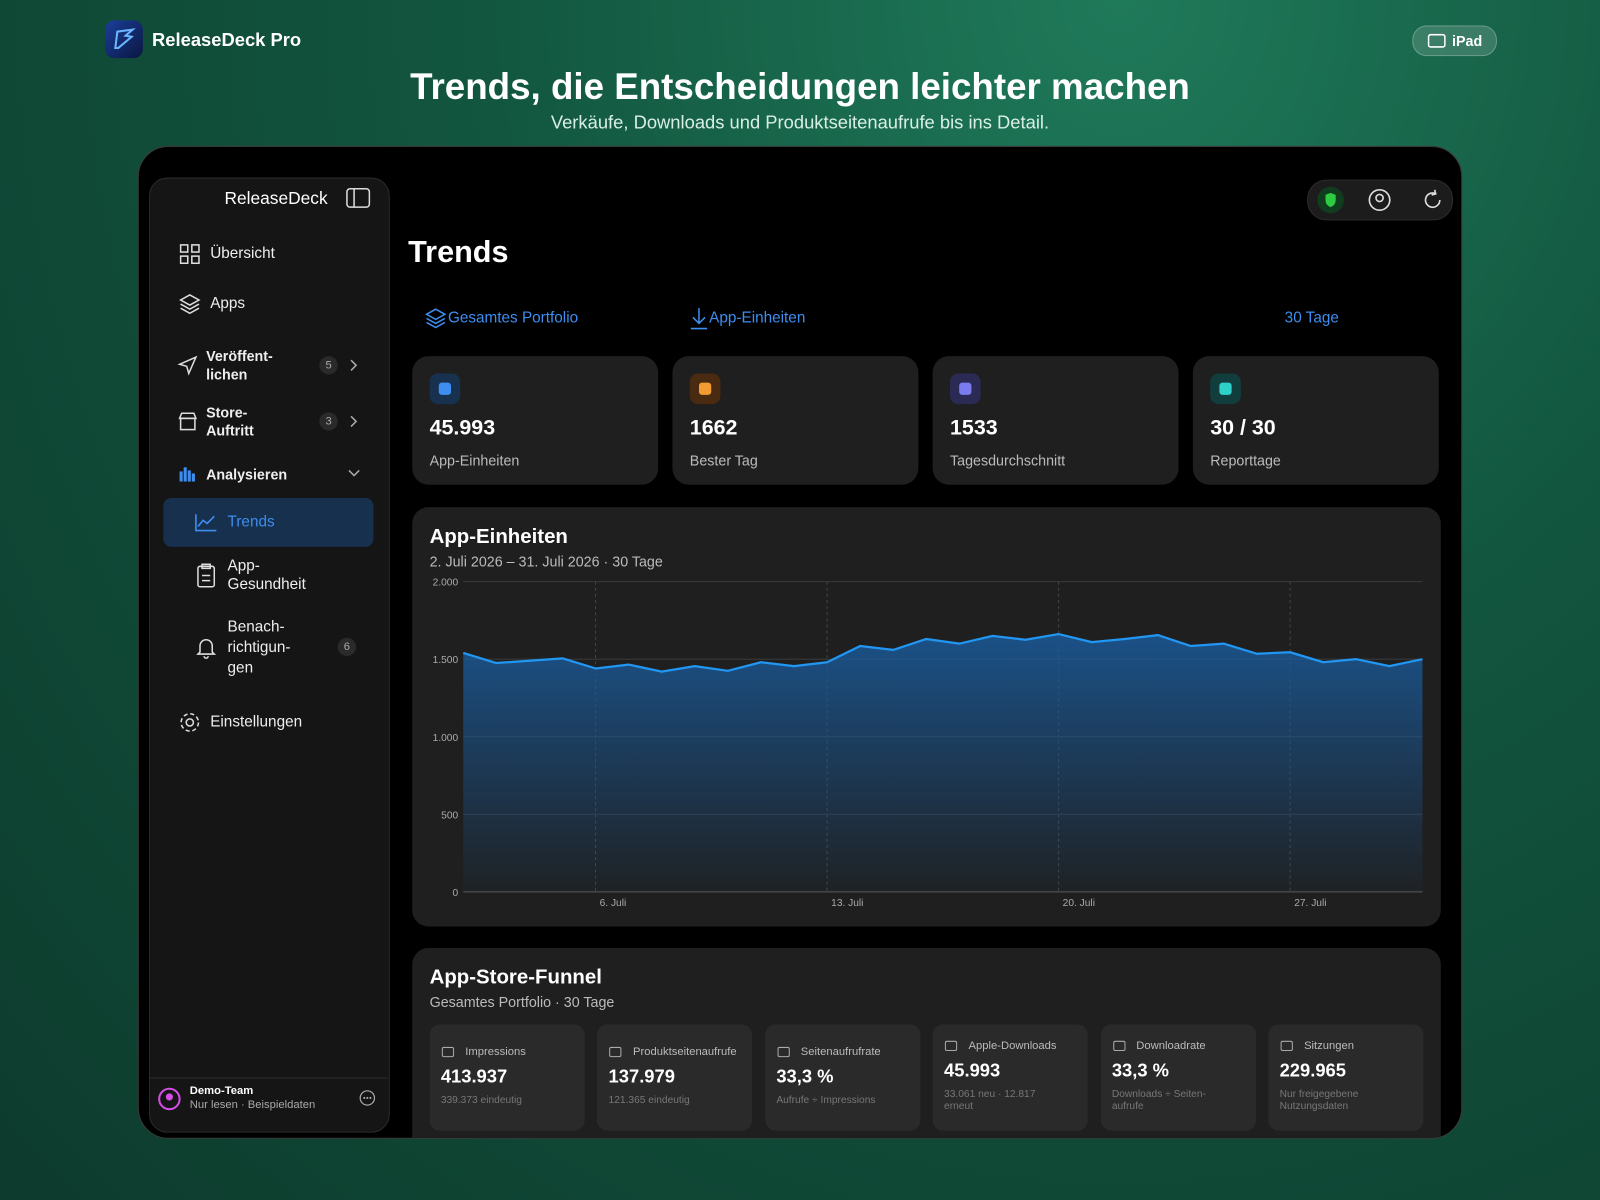  I want to click on nav-item: Apps, so click(228, 303).